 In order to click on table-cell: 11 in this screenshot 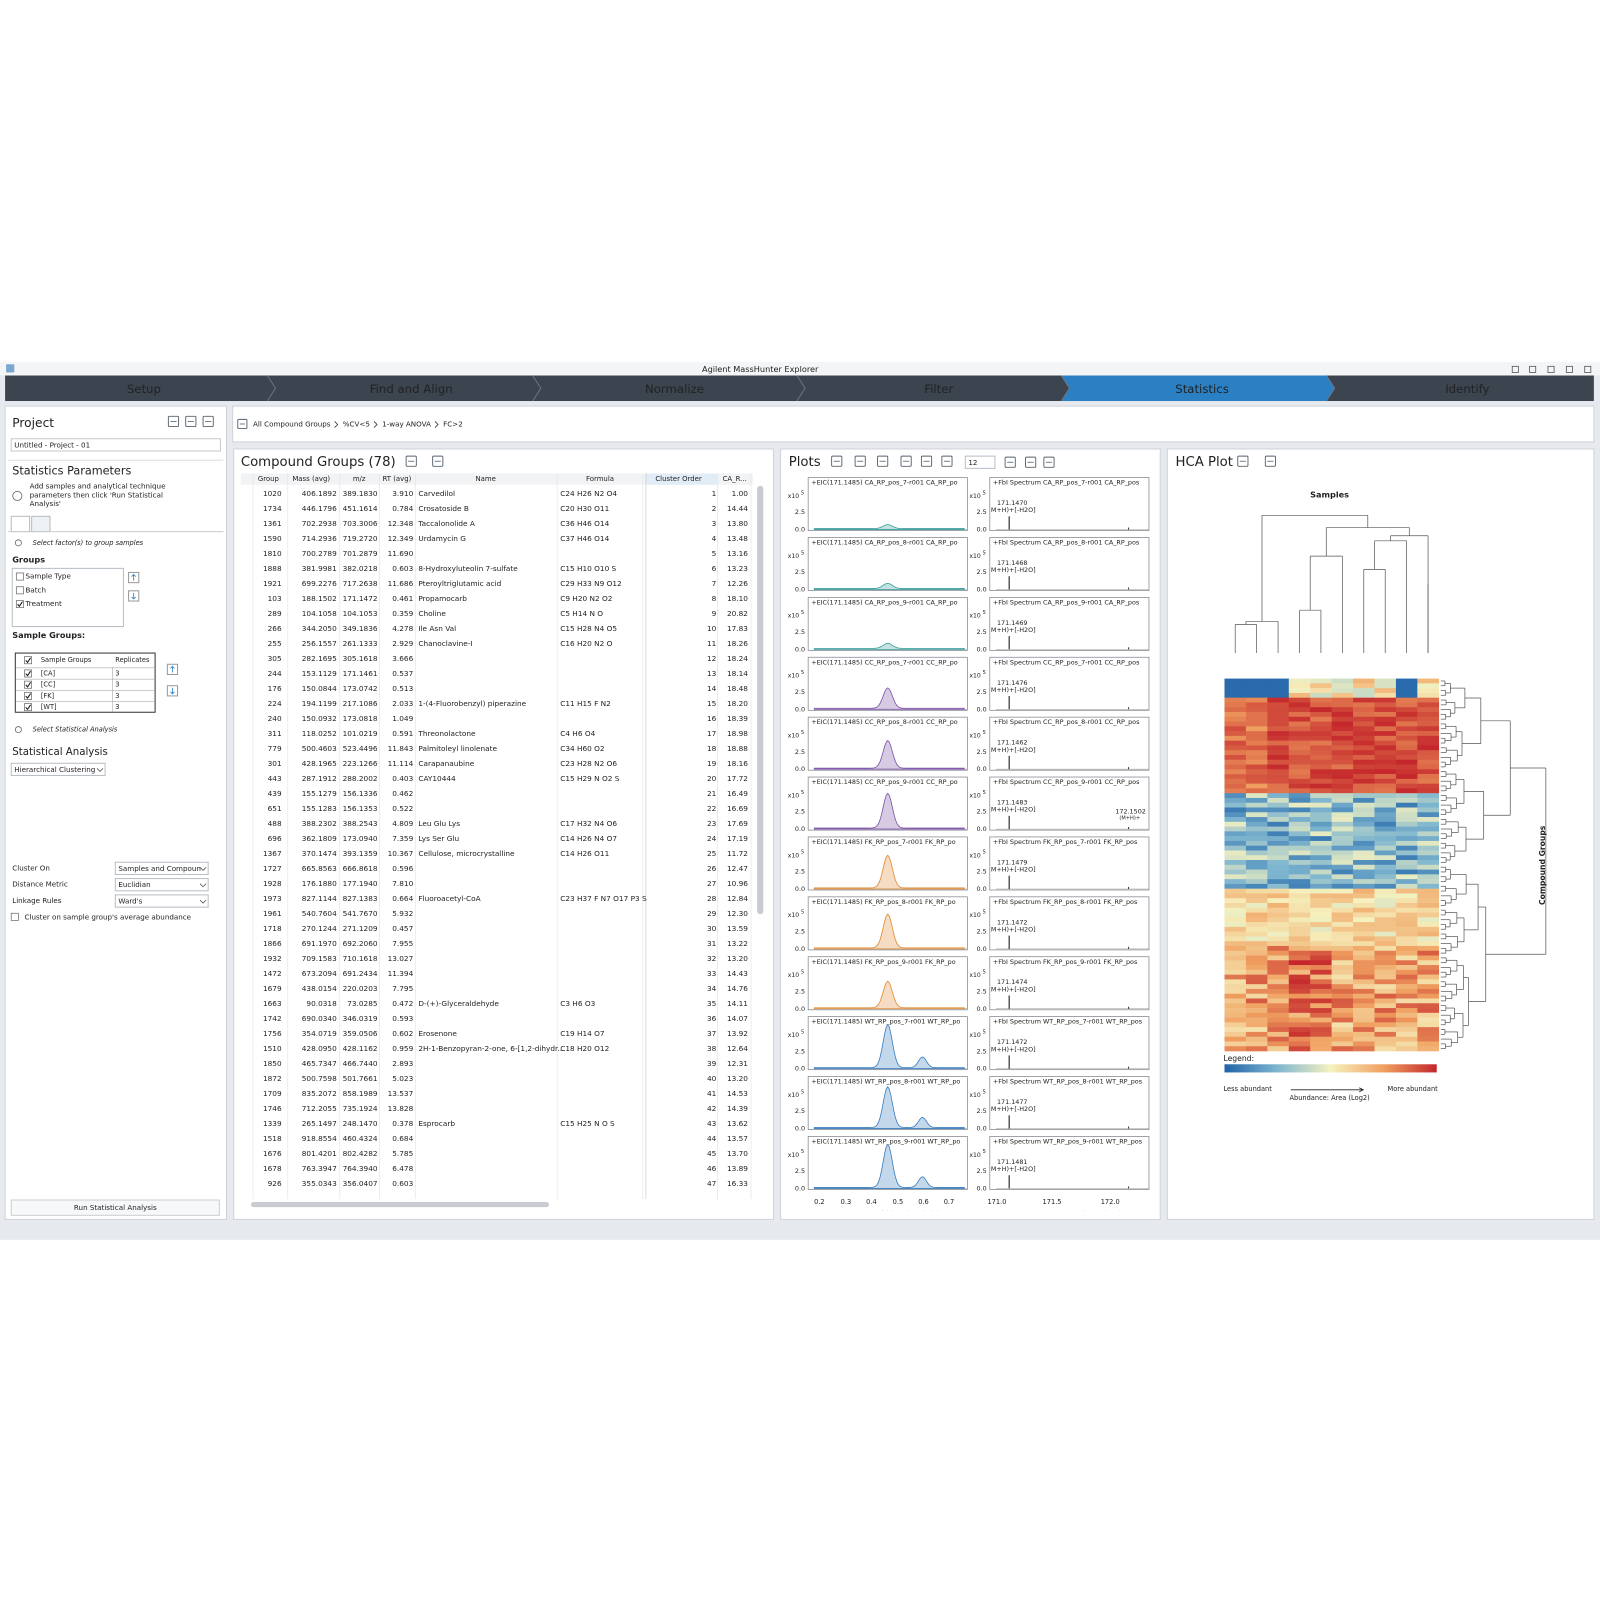, I will do `click(711, 643)`.